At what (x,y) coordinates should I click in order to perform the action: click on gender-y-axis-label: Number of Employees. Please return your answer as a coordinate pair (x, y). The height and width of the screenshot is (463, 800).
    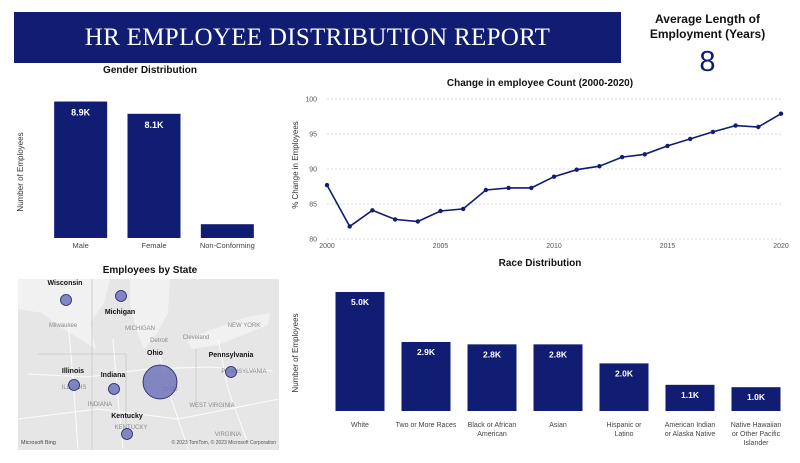
    Looking at the image, I should click on (20, 171).